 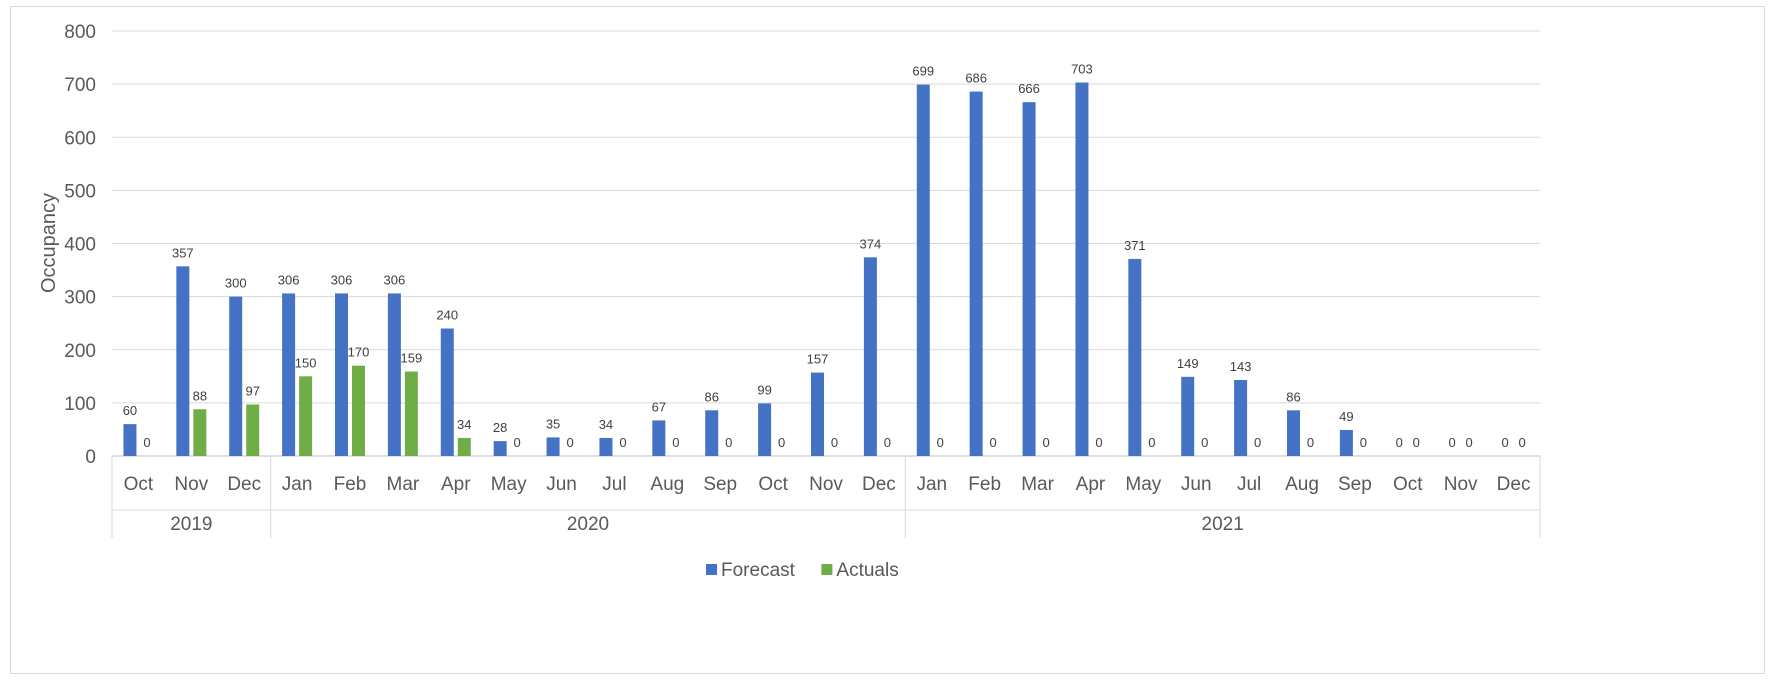 I want to click on data-label-forecast: 703, so click(x=1082, y=69).